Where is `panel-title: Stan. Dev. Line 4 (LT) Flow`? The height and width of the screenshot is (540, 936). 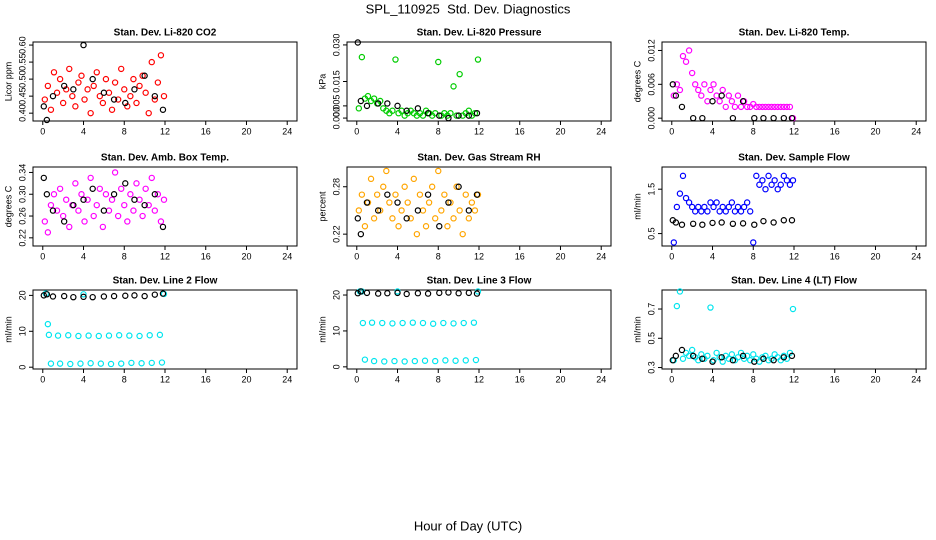
panel-title: Stan. Dev. Line 4 (LT) Flow is located at coordinates (794, 281).